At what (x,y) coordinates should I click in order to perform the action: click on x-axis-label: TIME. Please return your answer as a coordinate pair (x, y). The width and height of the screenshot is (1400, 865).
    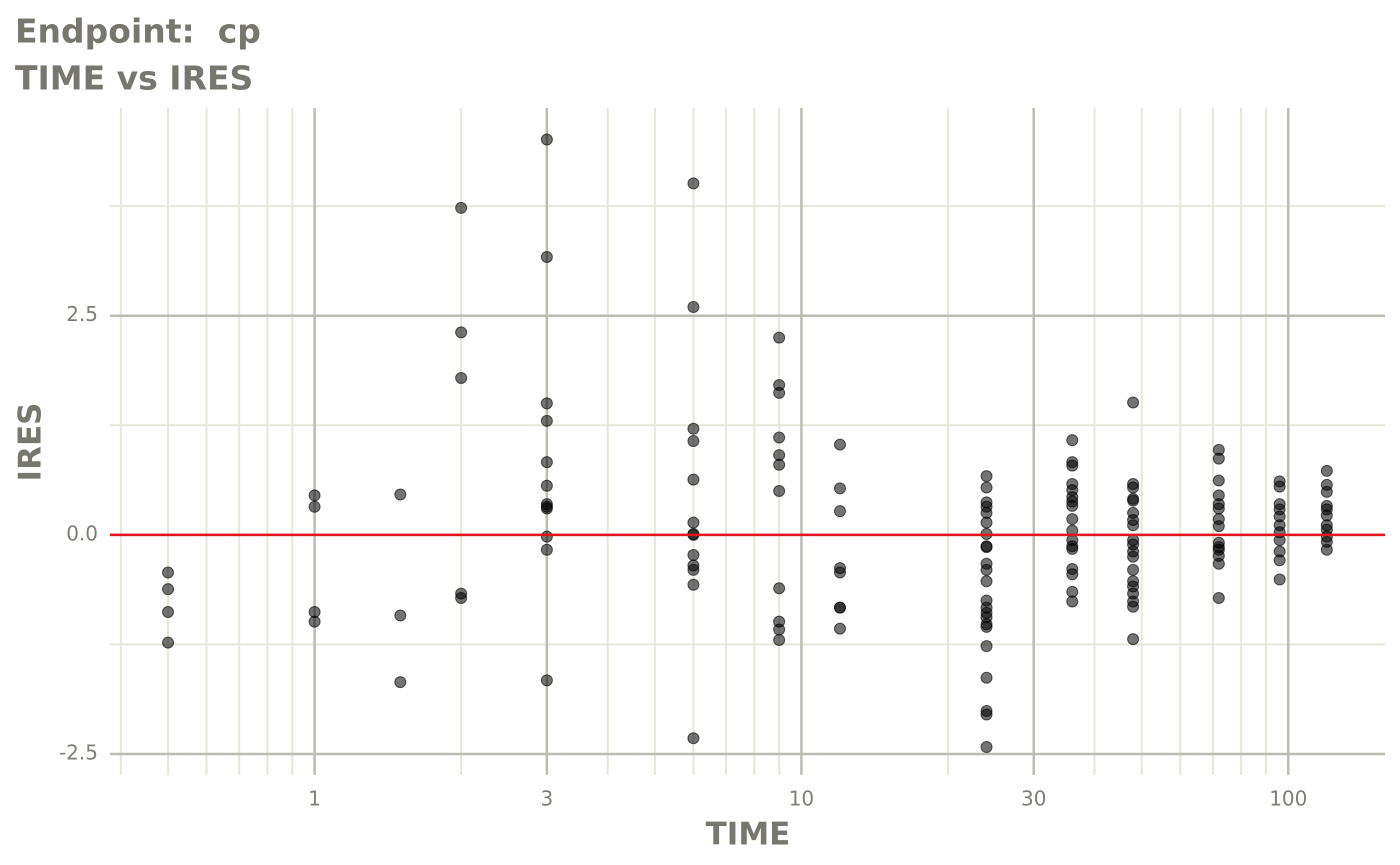
    Looking at the image, I should click on (748, 835).